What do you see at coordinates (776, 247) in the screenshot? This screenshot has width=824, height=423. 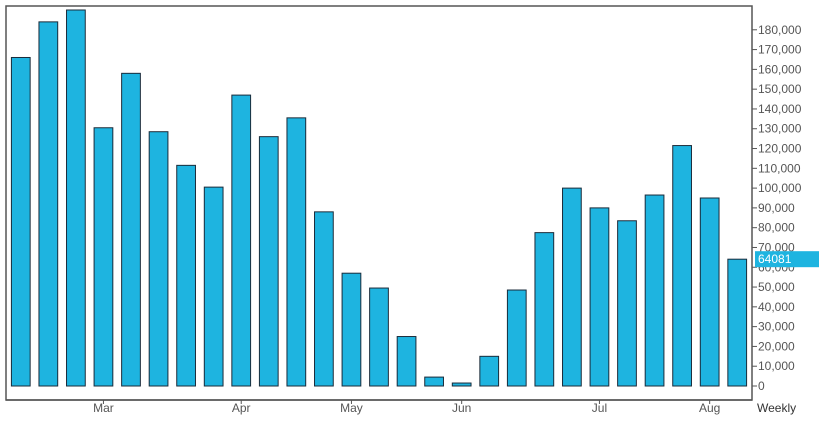 I see `y-tick-label-7: 70,000` at bounding box center [776, 247].